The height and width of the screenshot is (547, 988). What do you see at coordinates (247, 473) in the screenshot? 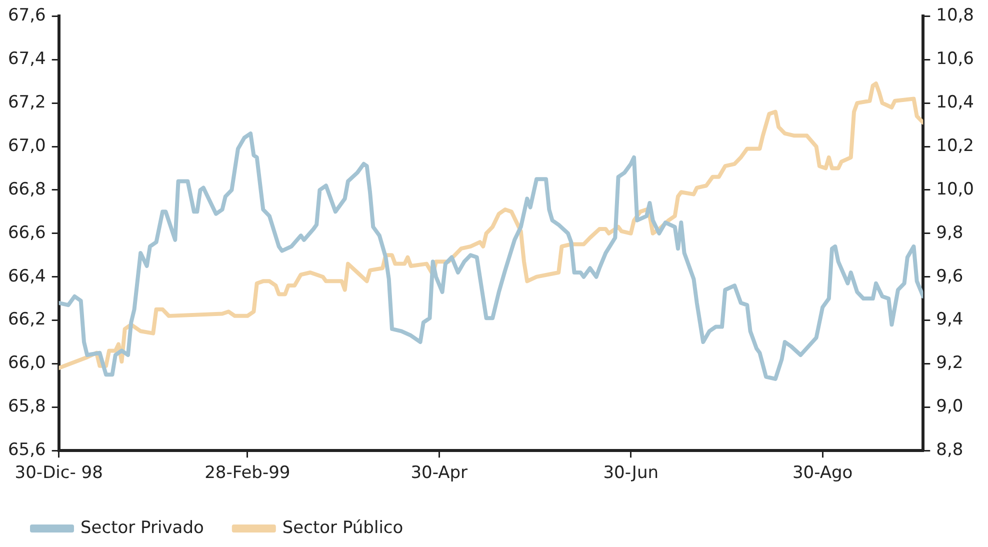
I see `x-tick-label: 28-Feb-99` at bounding box center [247, 473].